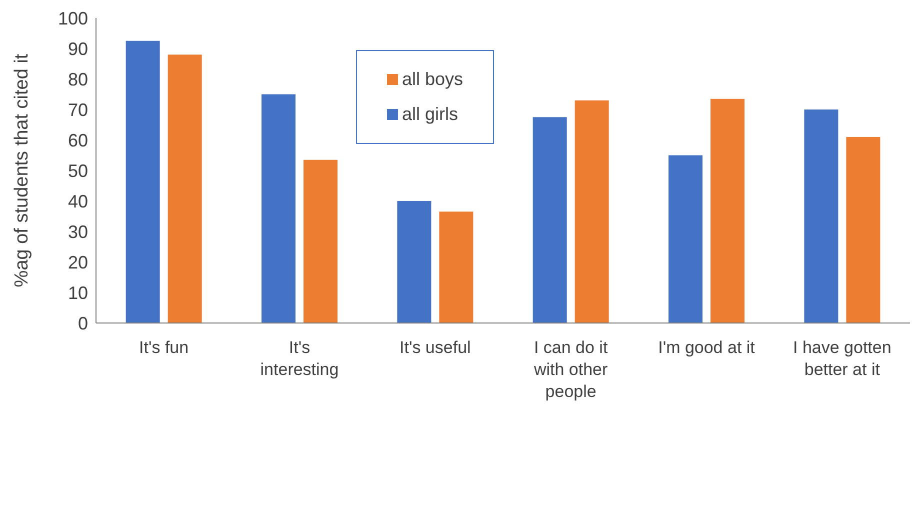 This screenshot has width=924, height=515. I want to click on y-tick-label: 20, so click(78, 262).